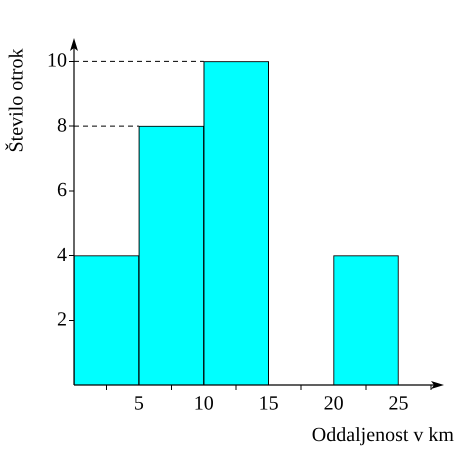 The width and height of the screenshot is (457, 459). I want to click on x-tick-label: 25, so click(398, 403).